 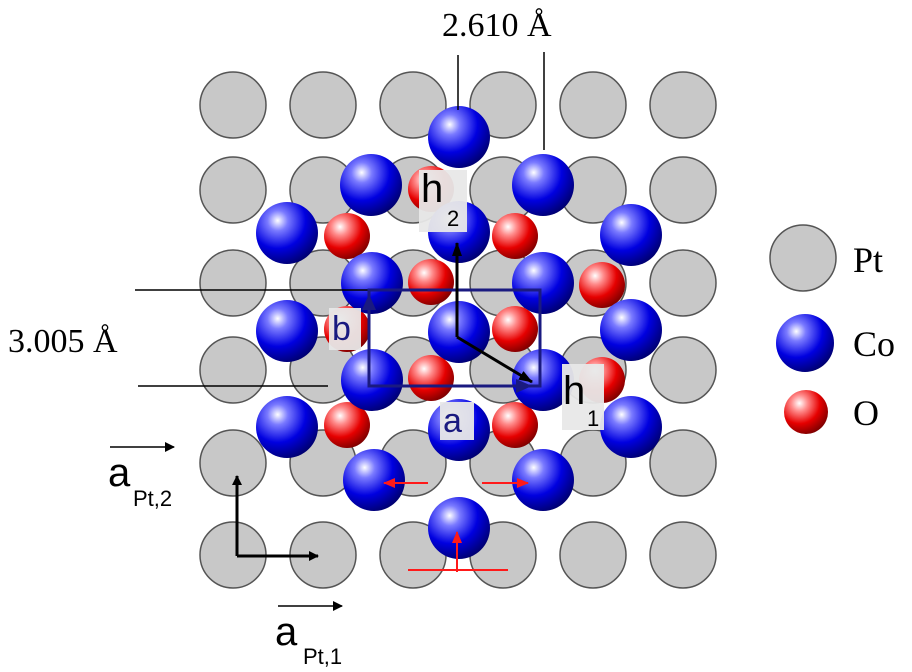 I want to click on a-pt1-label: a, so click(x=286, y=632).